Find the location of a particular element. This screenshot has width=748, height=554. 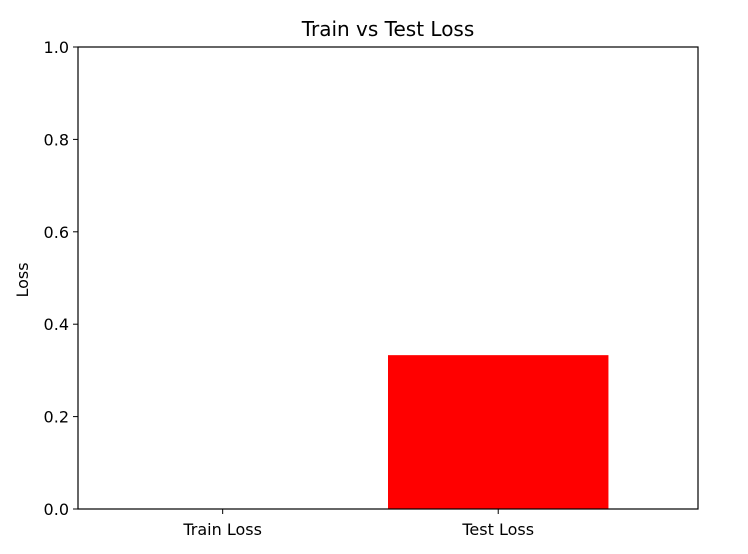

y-tick-label: 0.2 is located at coordinates (56, 417).